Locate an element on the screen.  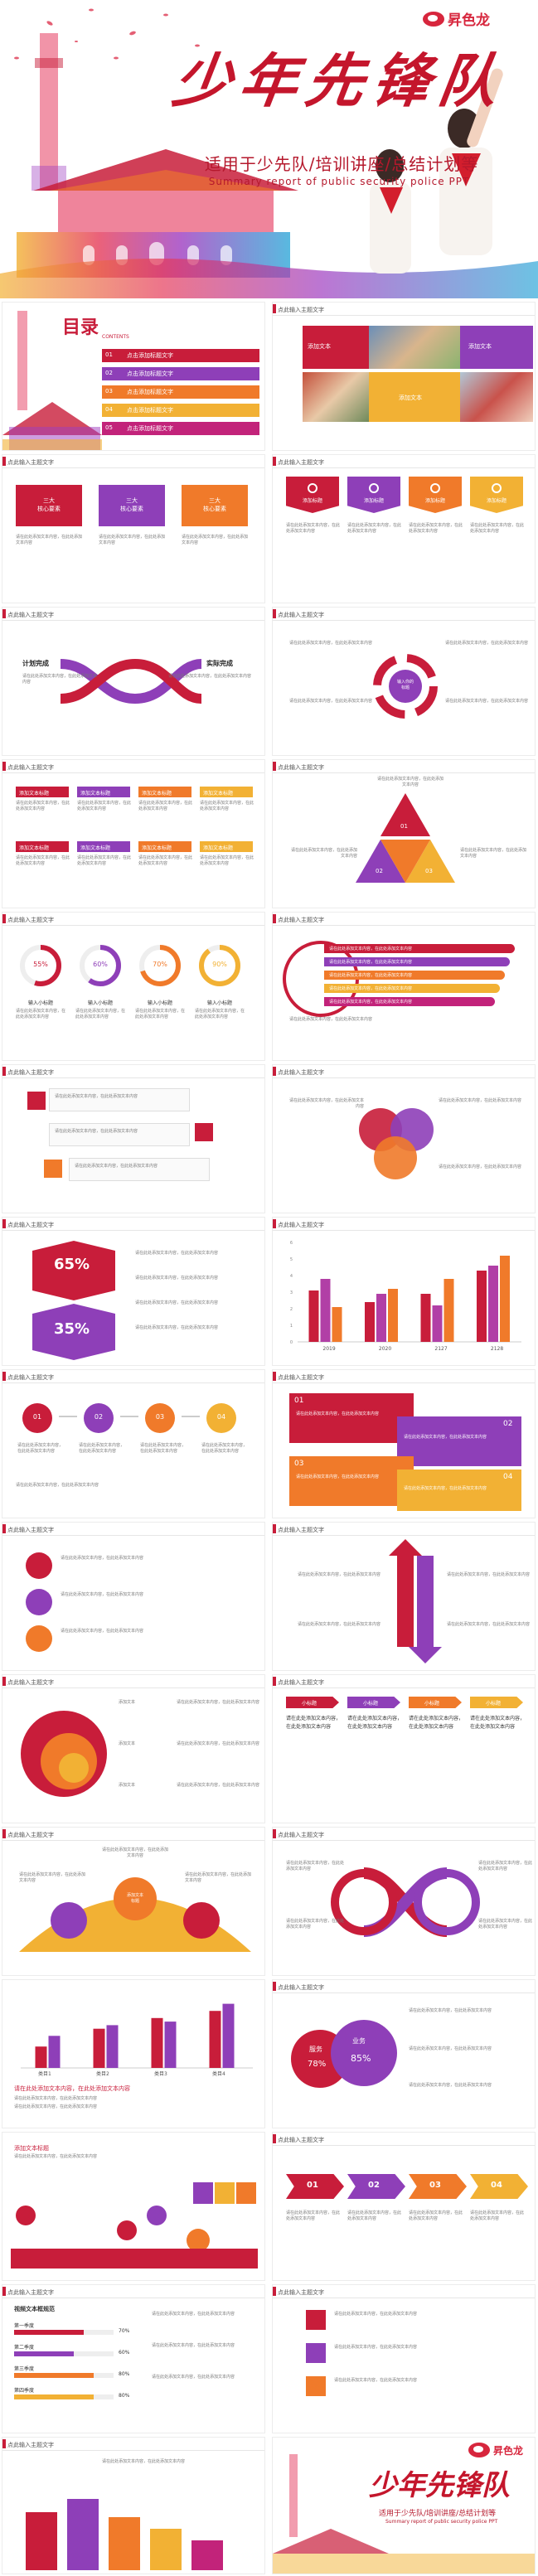
icon-tab-label: 添加标题 is located at coordinates (373, 501).